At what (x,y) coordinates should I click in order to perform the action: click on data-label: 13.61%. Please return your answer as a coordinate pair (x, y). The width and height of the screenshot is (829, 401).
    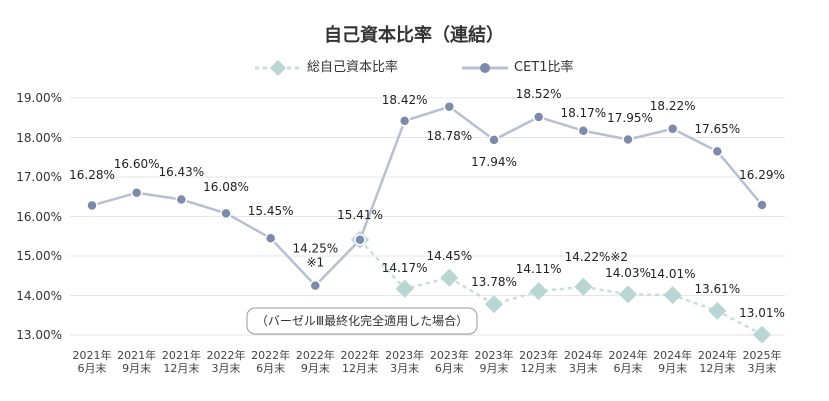
    Looking at the image, I should click on (717, 288).